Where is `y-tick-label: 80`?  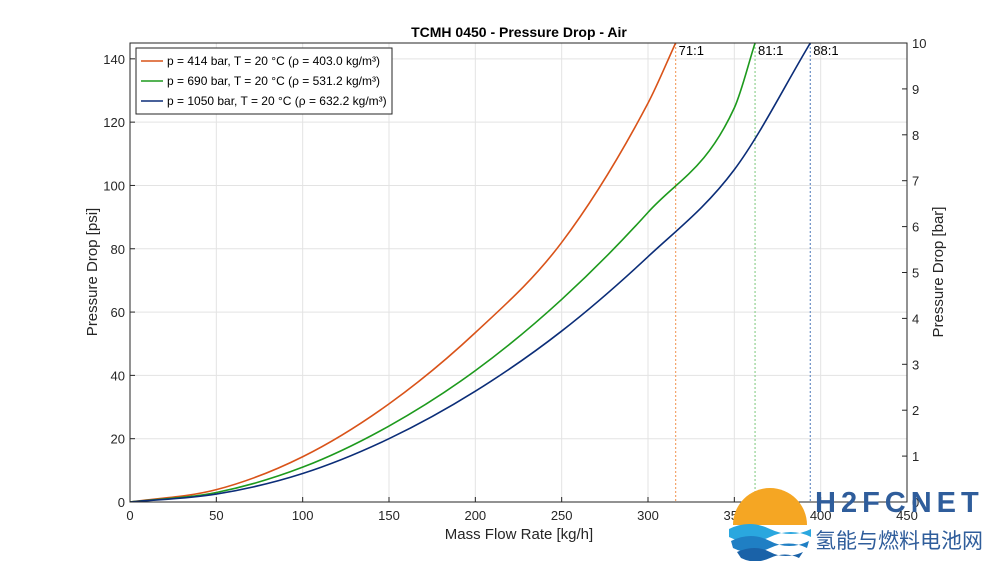 y-tick-label: 80 is located at coordinates (118, 249).